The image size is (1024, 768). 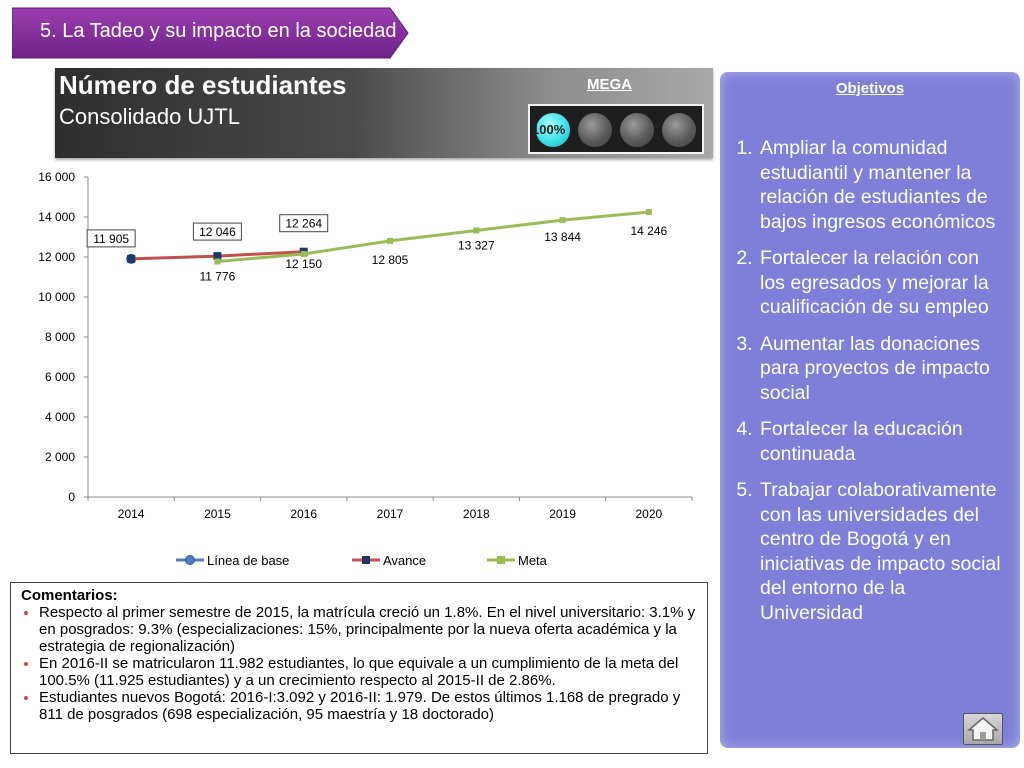 What do you see at coordinates (390, 260) in the screenshot?
I see `data-label: 12 805` at bounding box center [390, 260].